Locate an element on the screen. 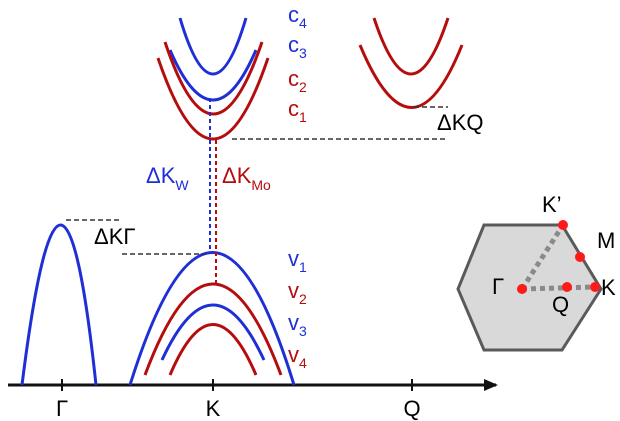 Image resolution: width=620 pixels, height=421 pixels. bz-label-q: Q is located at coordinates (560, 304).